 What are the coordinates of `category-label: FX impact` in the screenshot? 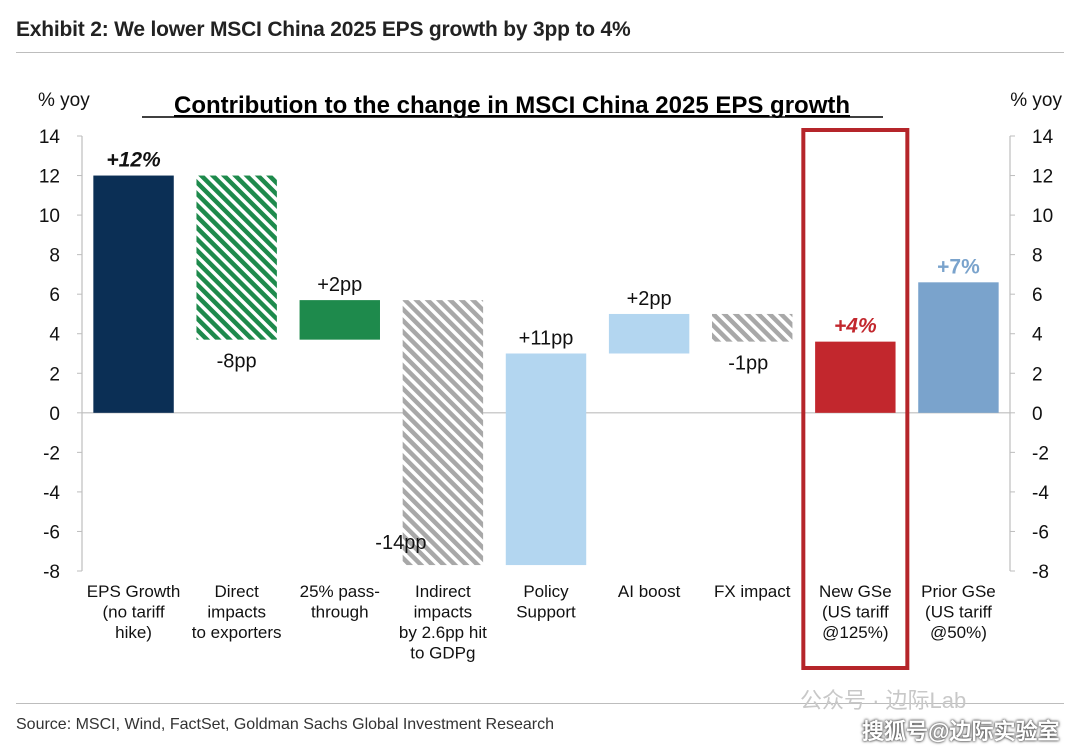 It's located at (752, 591).